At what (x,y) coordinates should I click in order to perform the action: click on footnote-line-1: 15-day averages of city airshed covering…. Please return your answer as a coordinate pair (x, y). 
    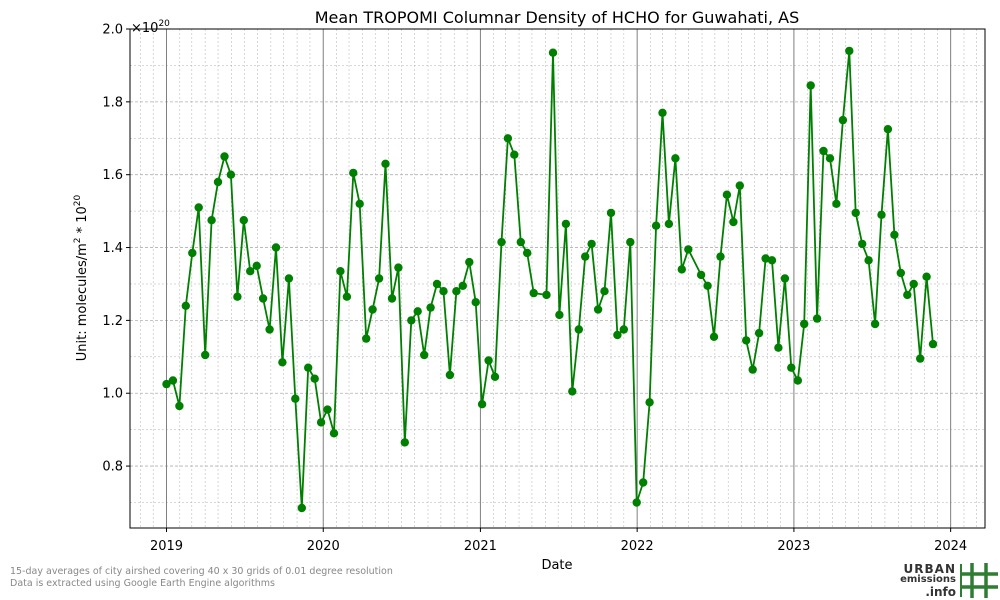
    Looking at the image, I should click on (201, 571).